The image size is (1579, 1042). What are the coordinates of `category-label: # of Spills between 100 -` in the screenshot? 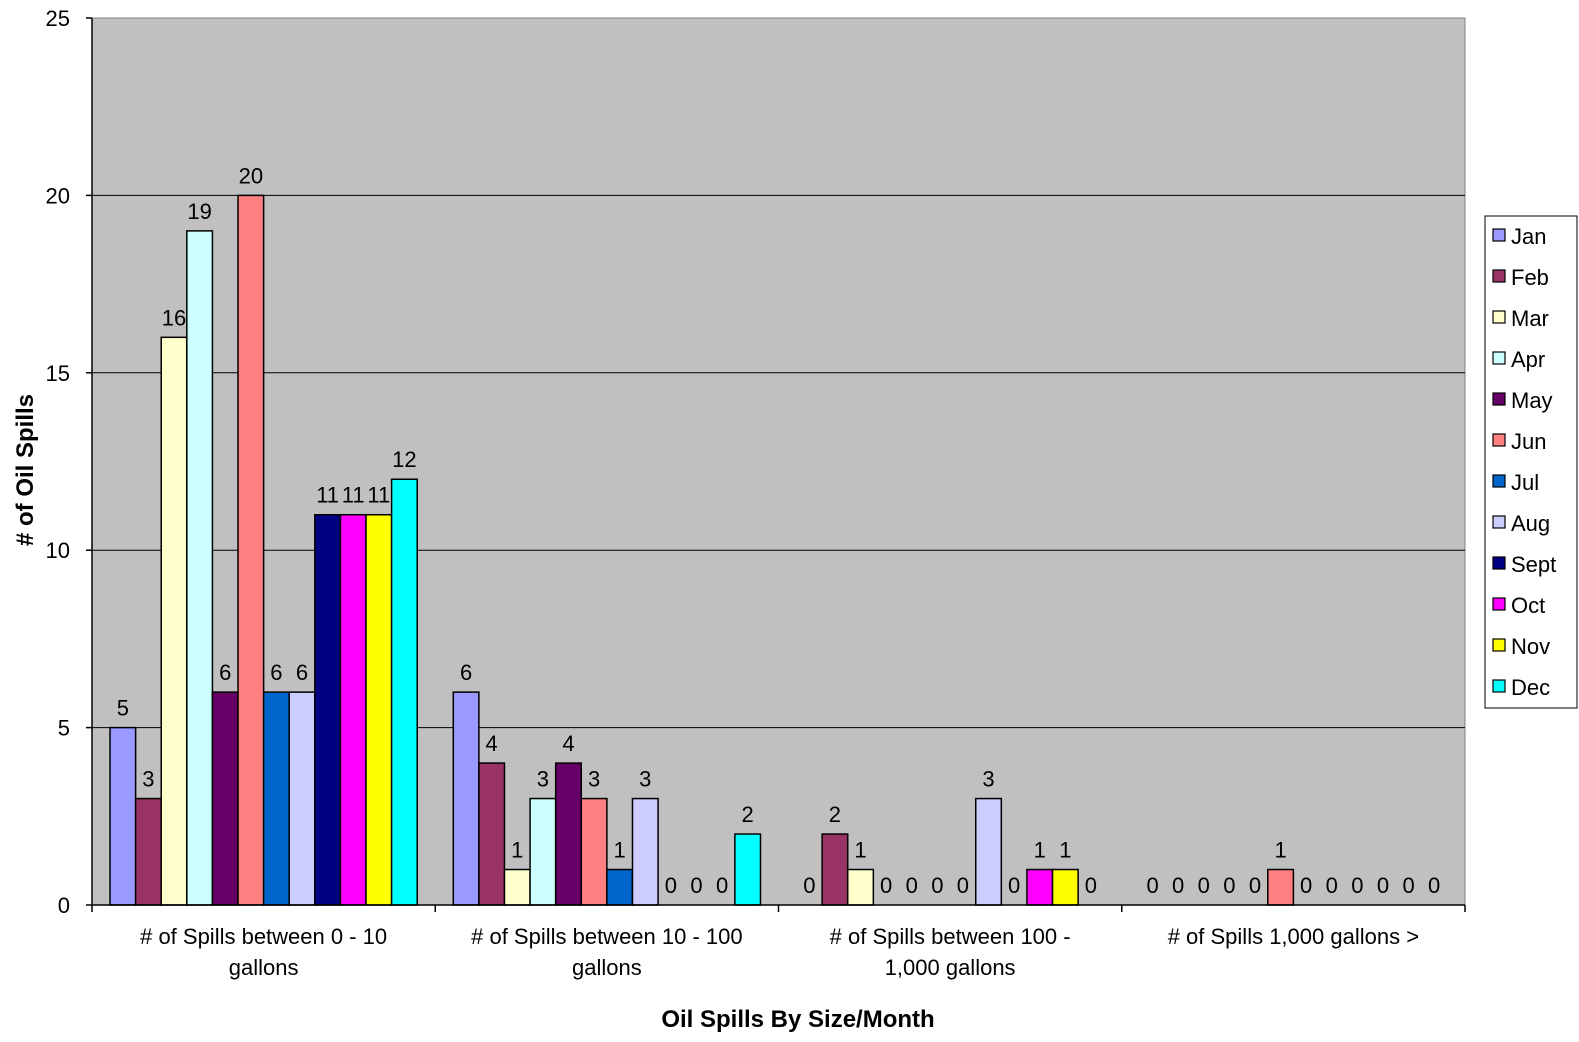 It's located at (950, 936).